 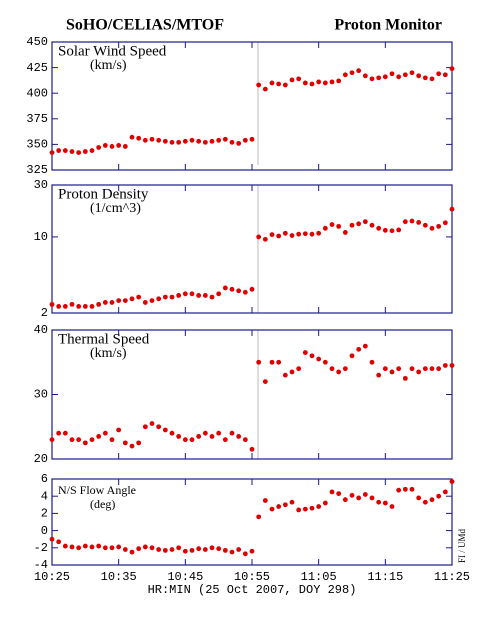 What do you see at coordinates (452, 577) in the screenshot?
I see `x-tick-label: 11:25` at bounding box center [452, 577].